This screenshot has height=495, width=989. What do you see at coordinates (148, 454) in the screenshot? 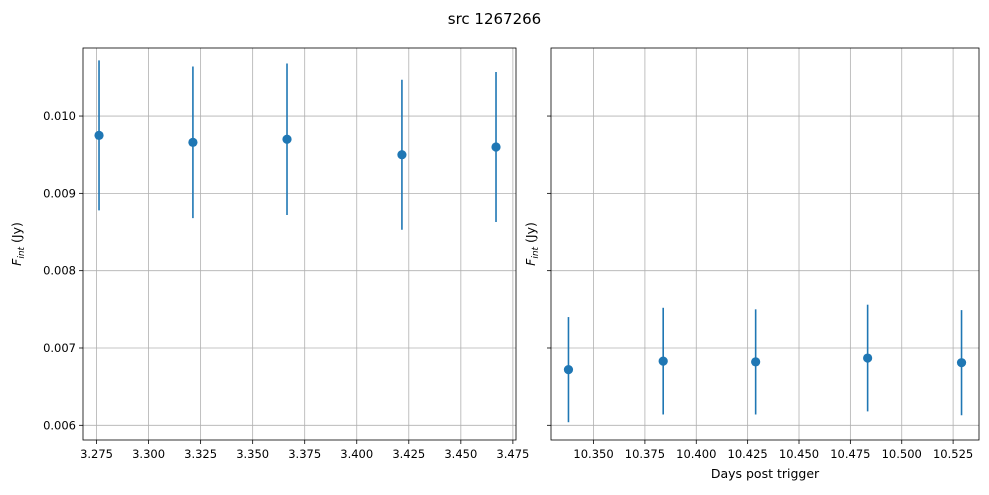
I see `left-x-tick-label: 3.300` at bounding box center [148, 454].